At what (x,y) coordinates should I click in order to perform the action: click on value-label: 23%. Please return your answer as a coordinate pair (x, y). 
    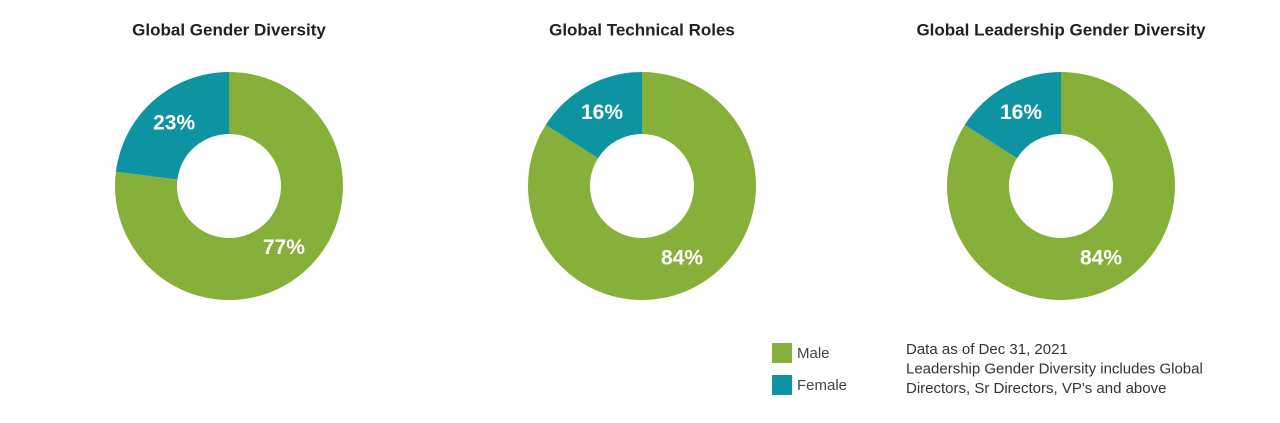
    Looking at the image, I should click on (174, 122).